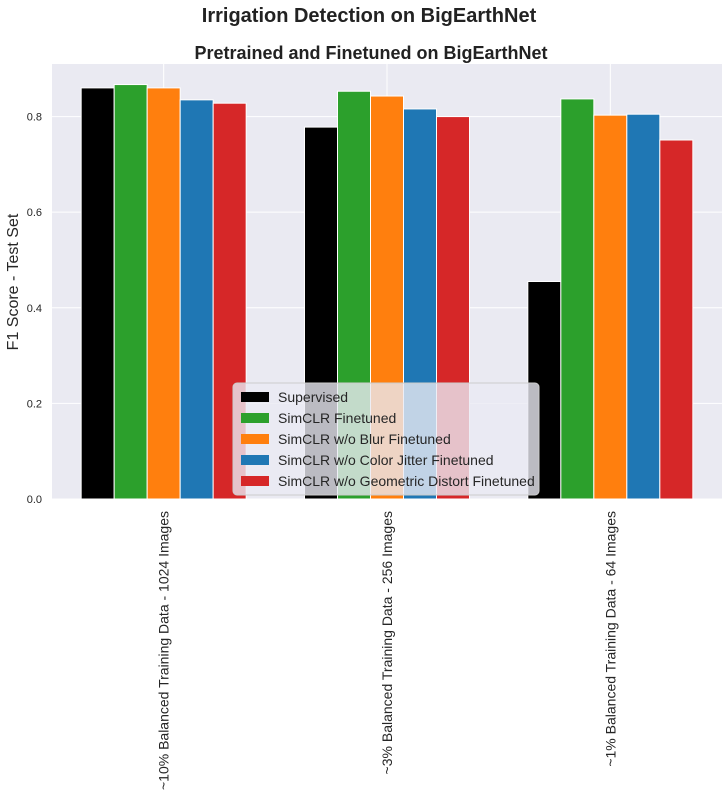  I want to click on x-tick-label: ~3% Balanced Training Data - 256 Images, so click(387, 642).